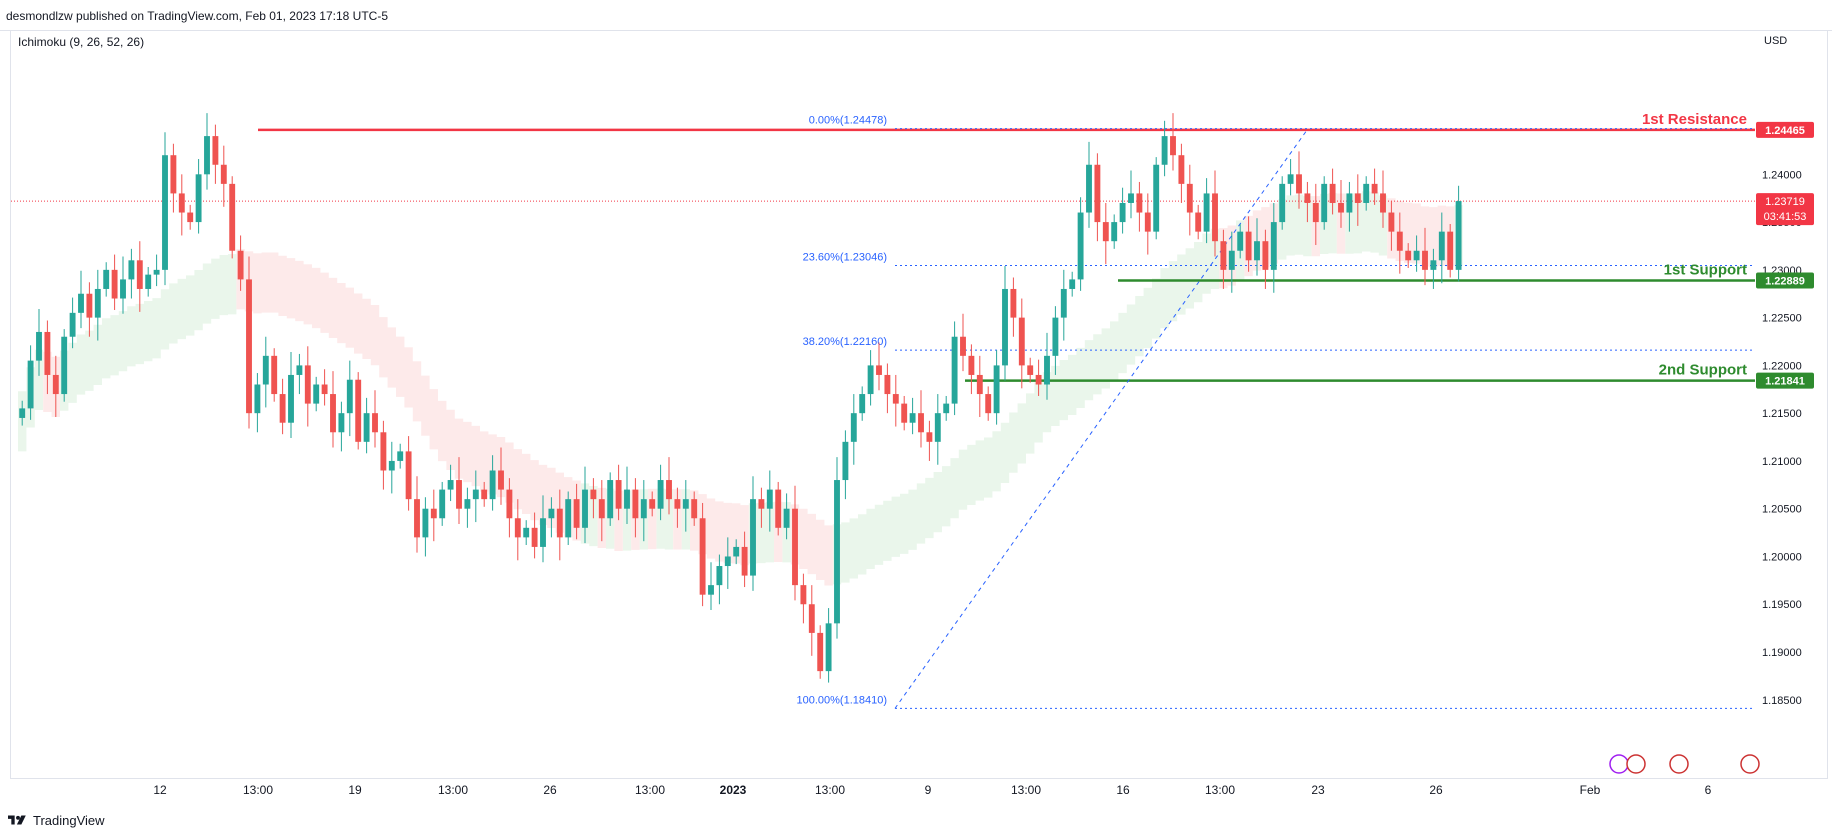 Image resolution: width=1832 pixels, height=840 pixels. What do you see at coordinates (1703, 370) in the screenshot?
I see `level-name: 2nd Support` at bounding box center [1703, 370].